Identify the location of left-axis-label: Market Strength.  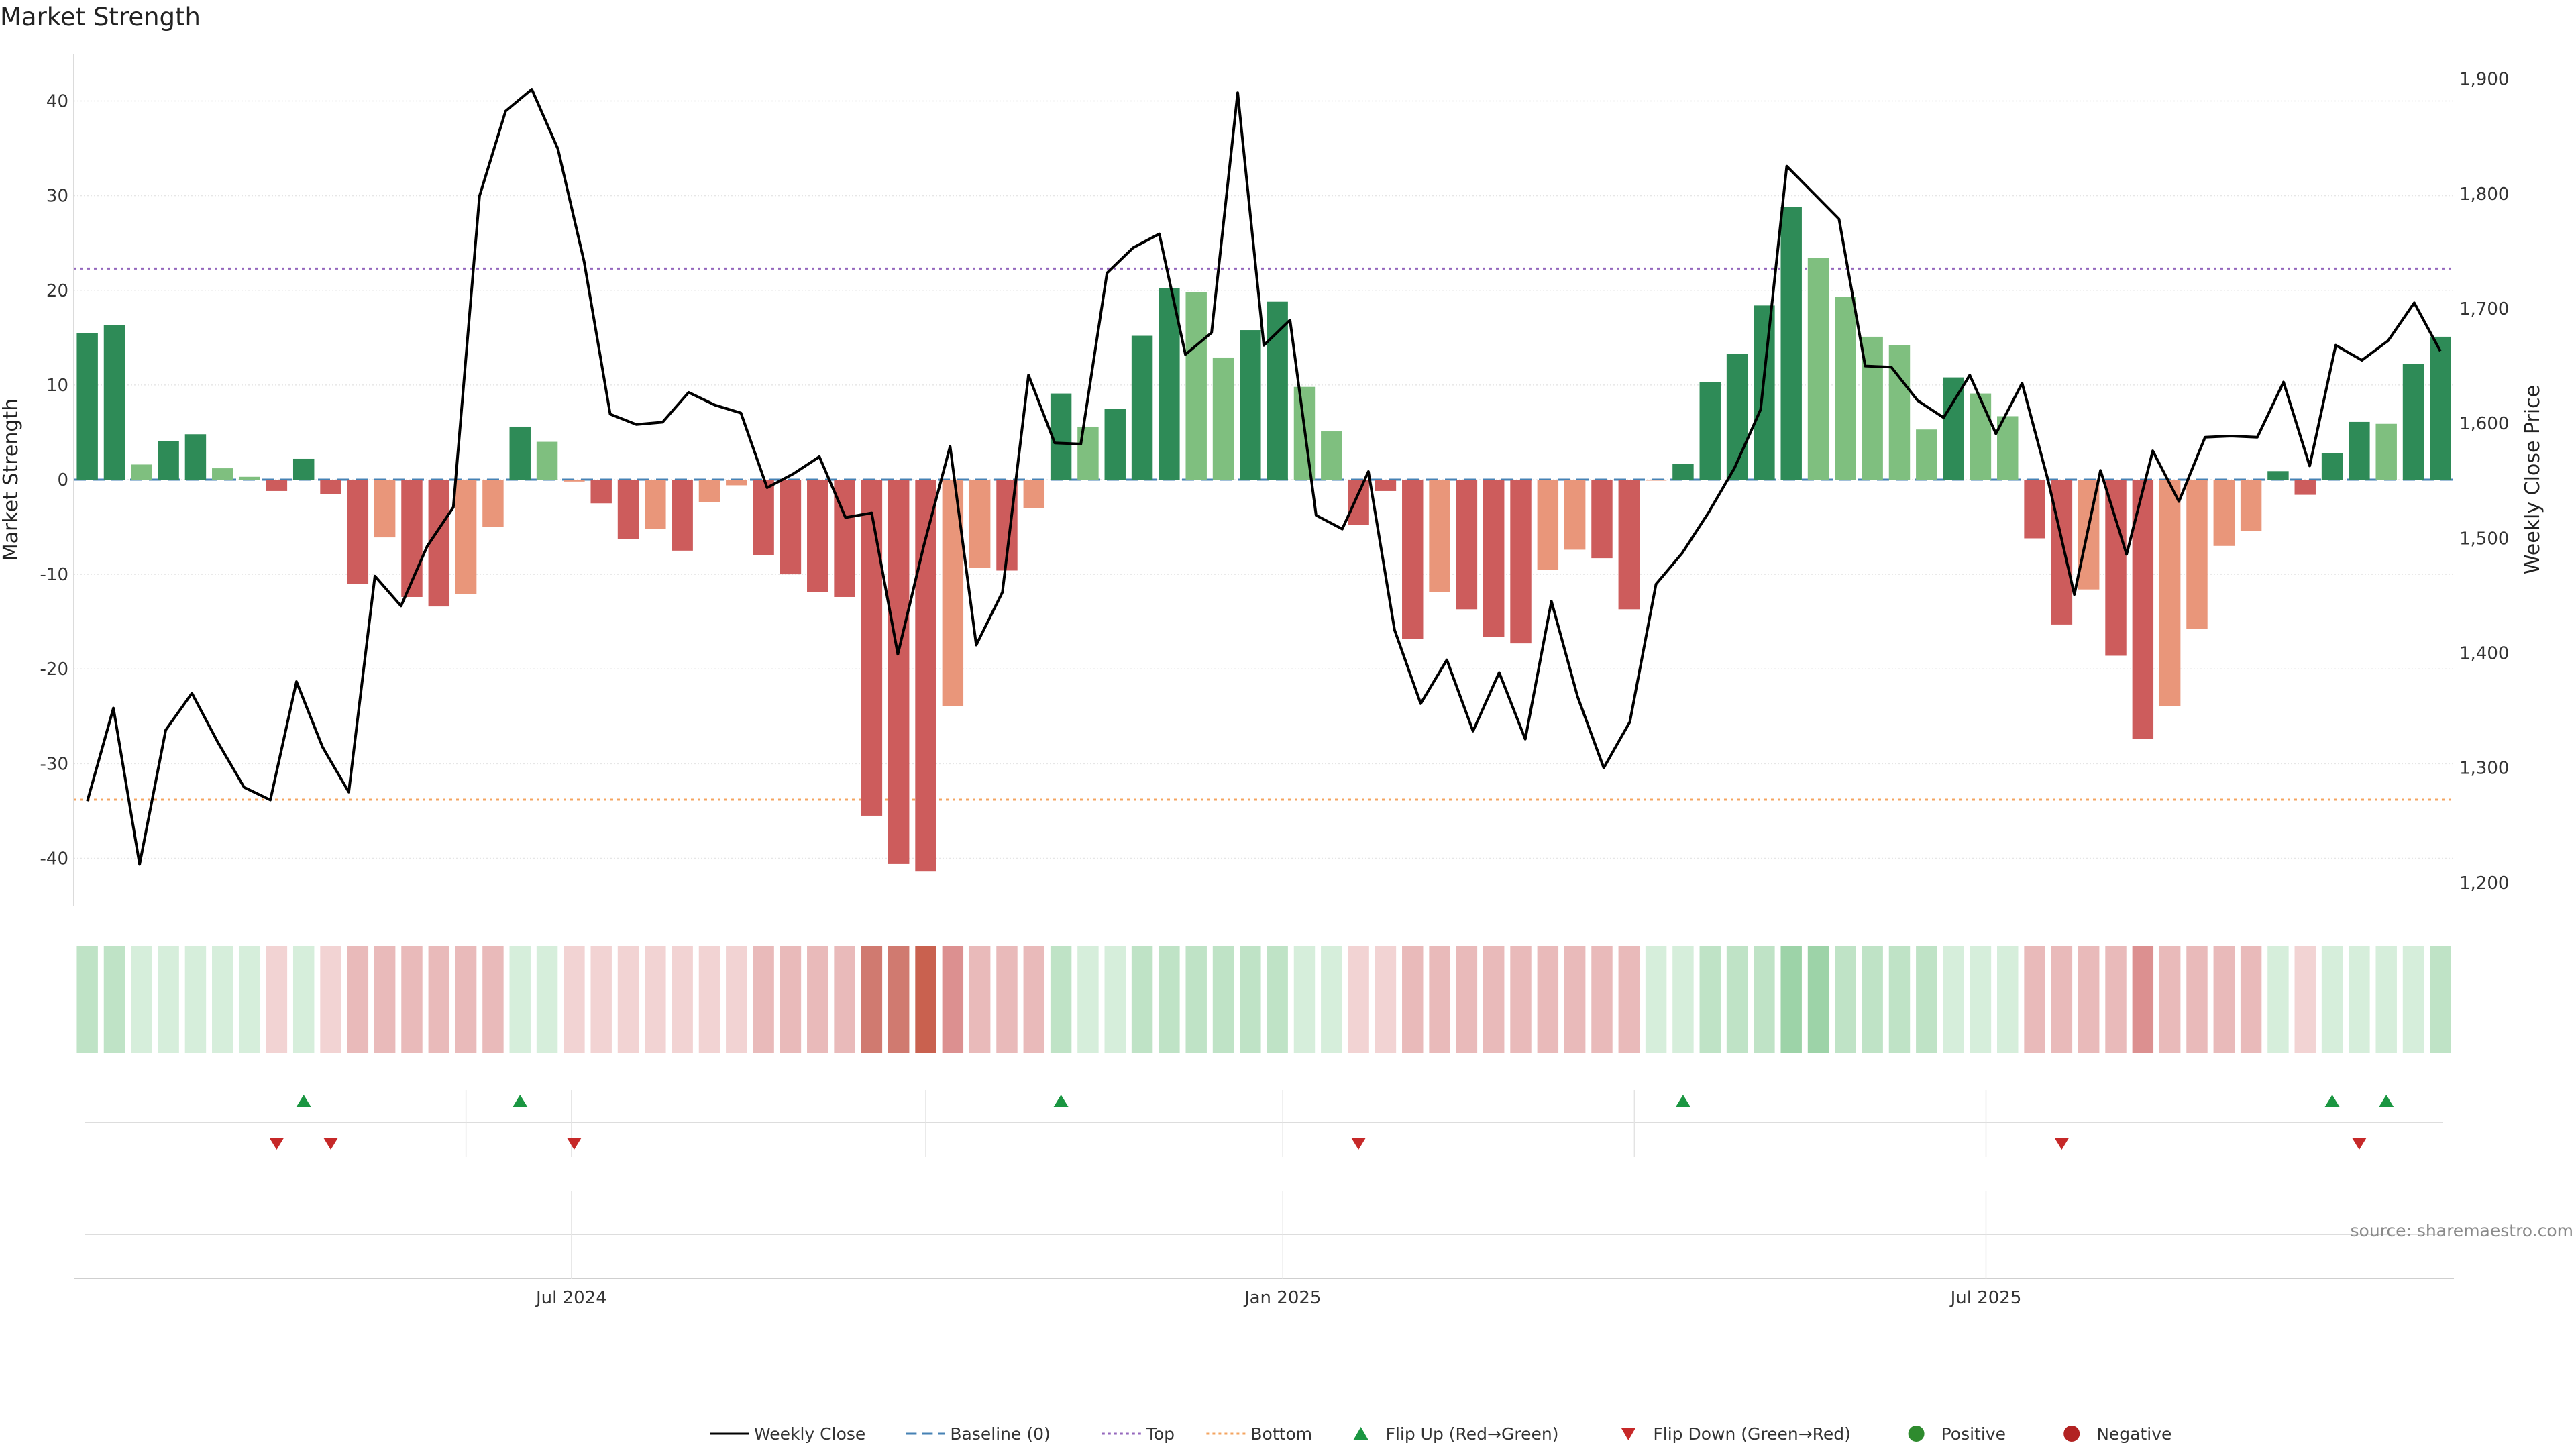
(11, 479).